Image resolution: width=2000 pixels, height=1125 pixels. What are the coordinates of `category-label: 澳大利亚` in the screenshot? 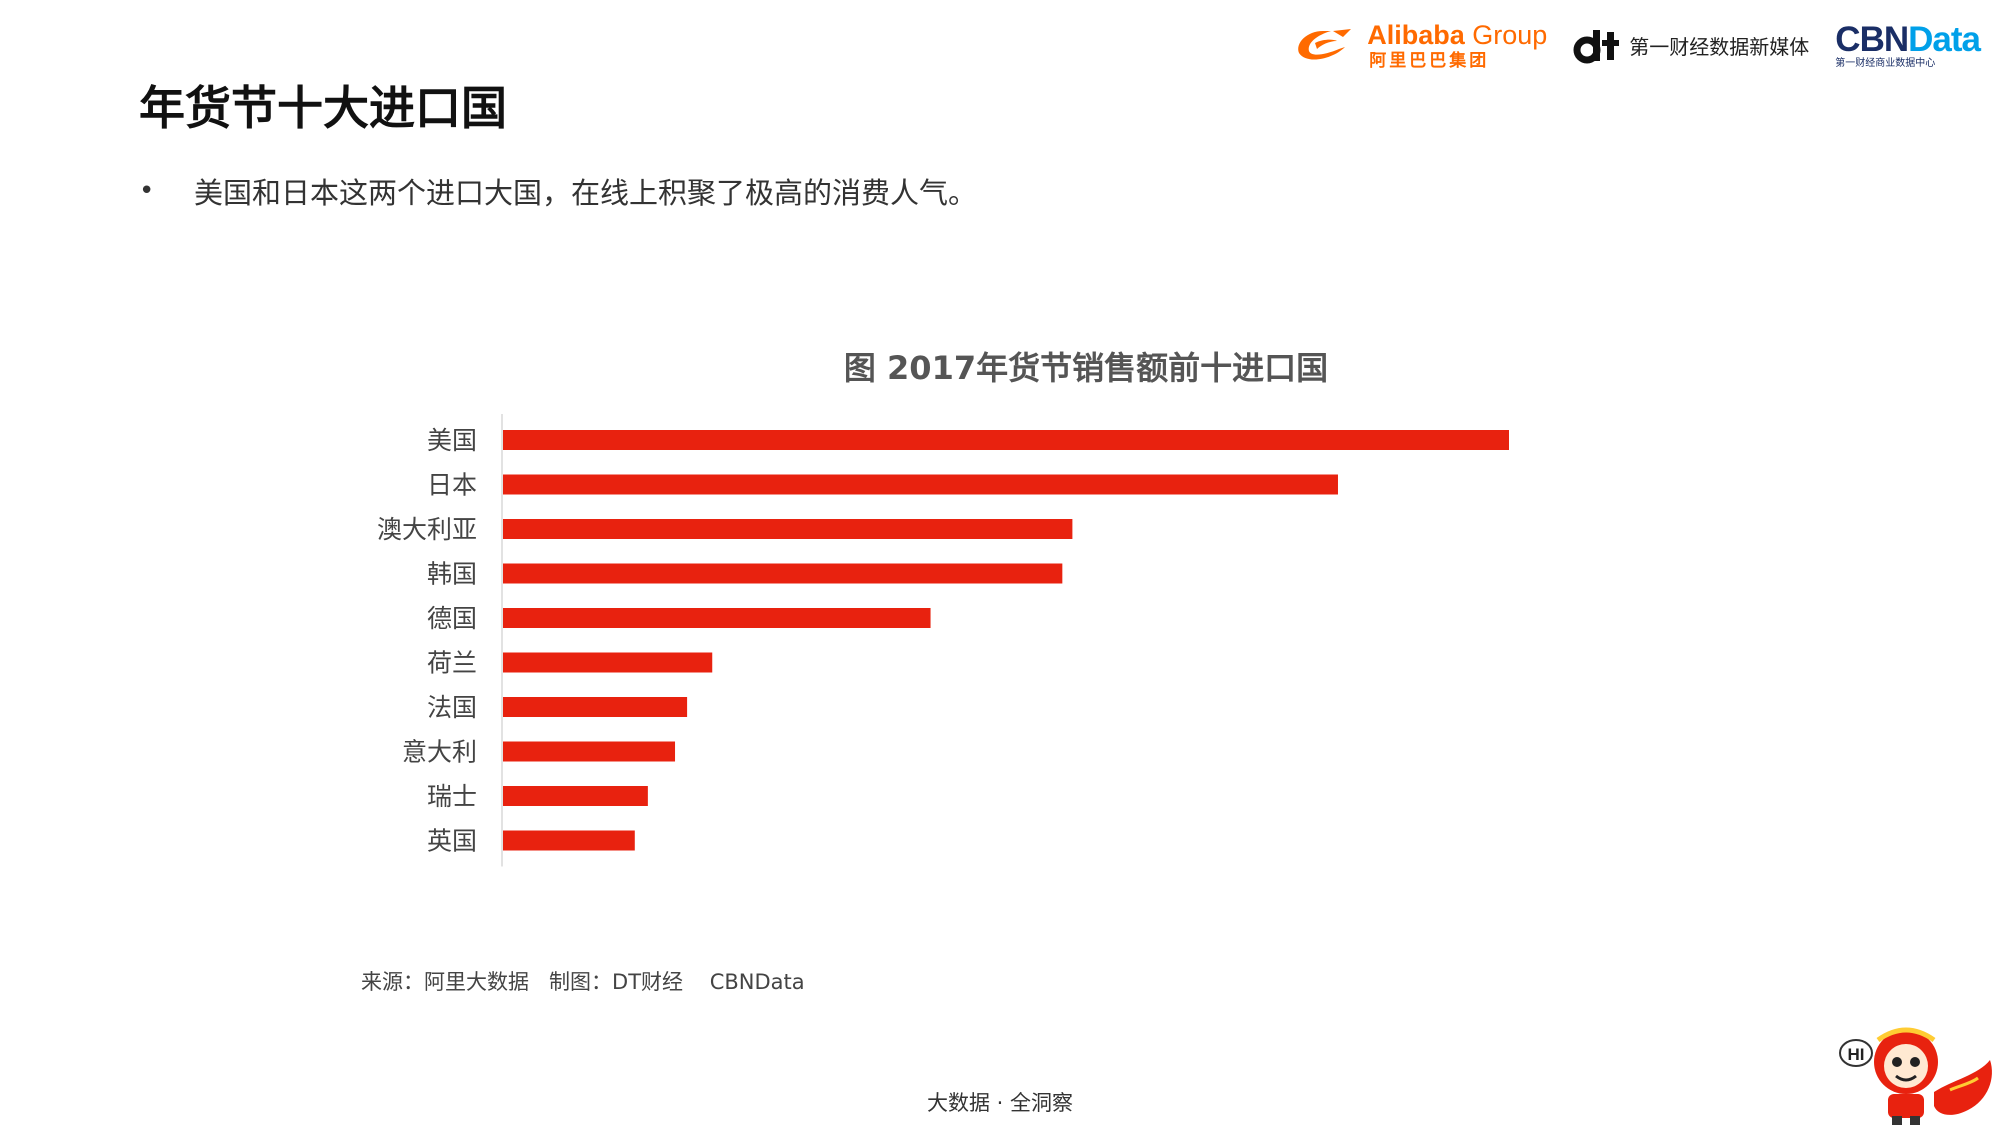 It's located at (427, 529).